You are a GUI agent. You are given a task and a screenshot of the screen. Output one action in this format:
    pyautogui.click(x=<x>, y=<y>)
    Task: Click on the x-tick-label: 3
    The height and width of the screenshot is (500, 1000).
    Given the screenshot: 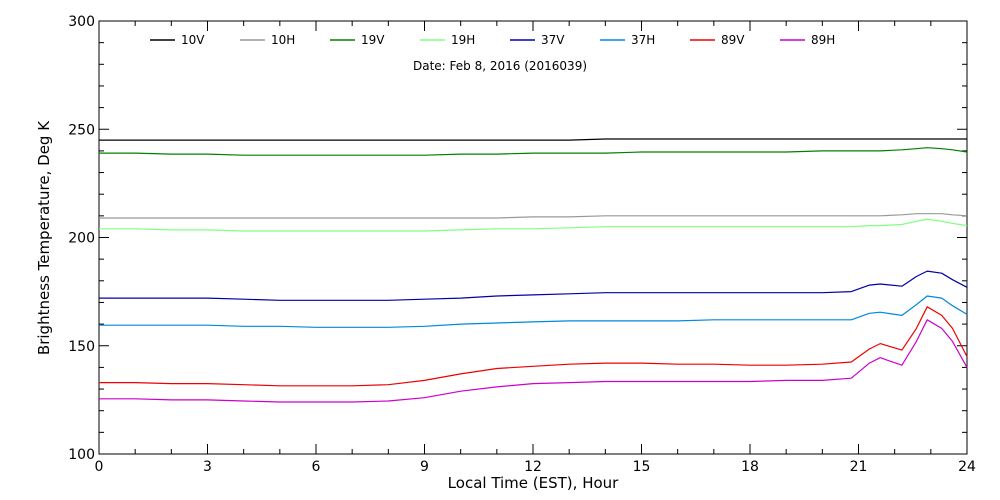 What is the action you would take?
    pyautogui.click(x=207, y=467)
    